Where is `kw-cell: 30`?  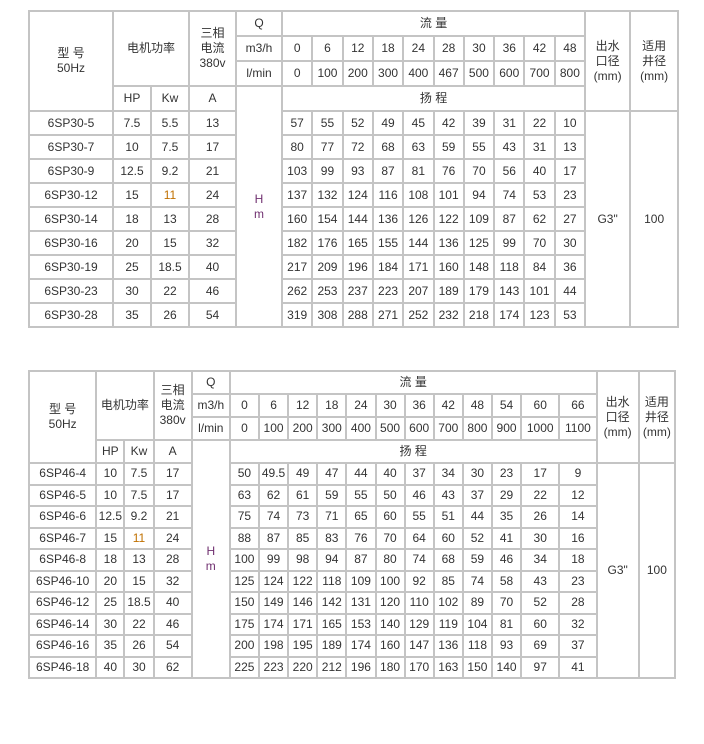 kw-cell: 30 is located at coordinates (139, 667).